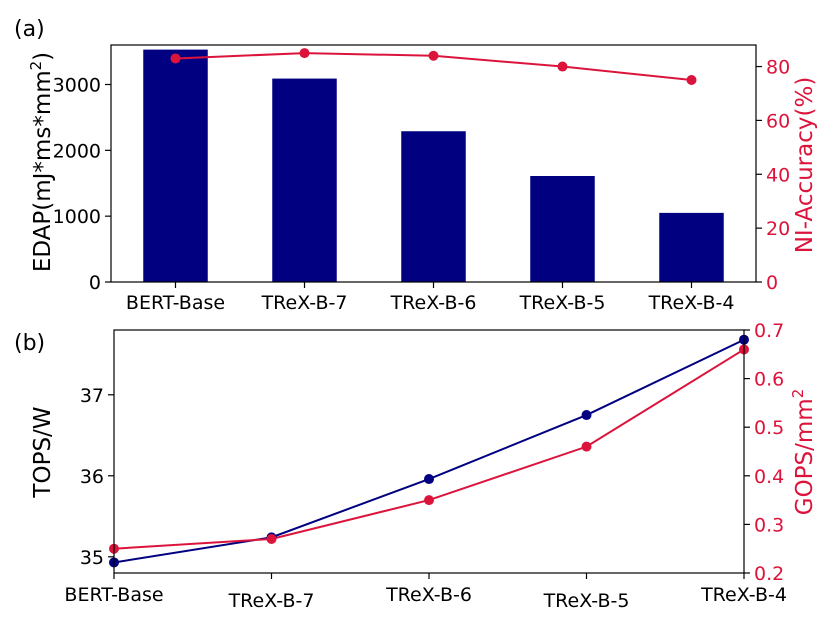  I want to click on x-tick-label-a-1: TReX-B-7, so click(304, 303).